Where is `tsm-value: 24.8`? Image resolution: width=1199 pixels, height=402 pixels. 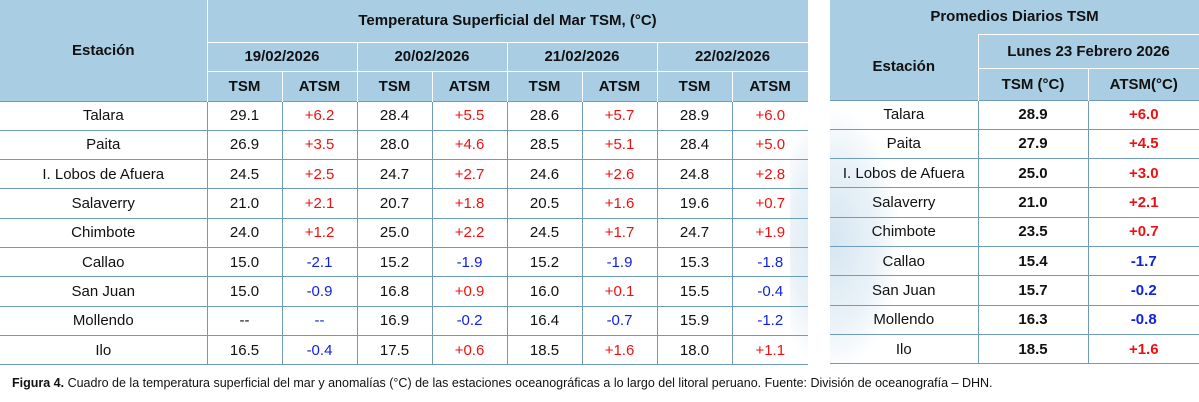
tsm-value: 24.8 is located at coordinates (695, 174).